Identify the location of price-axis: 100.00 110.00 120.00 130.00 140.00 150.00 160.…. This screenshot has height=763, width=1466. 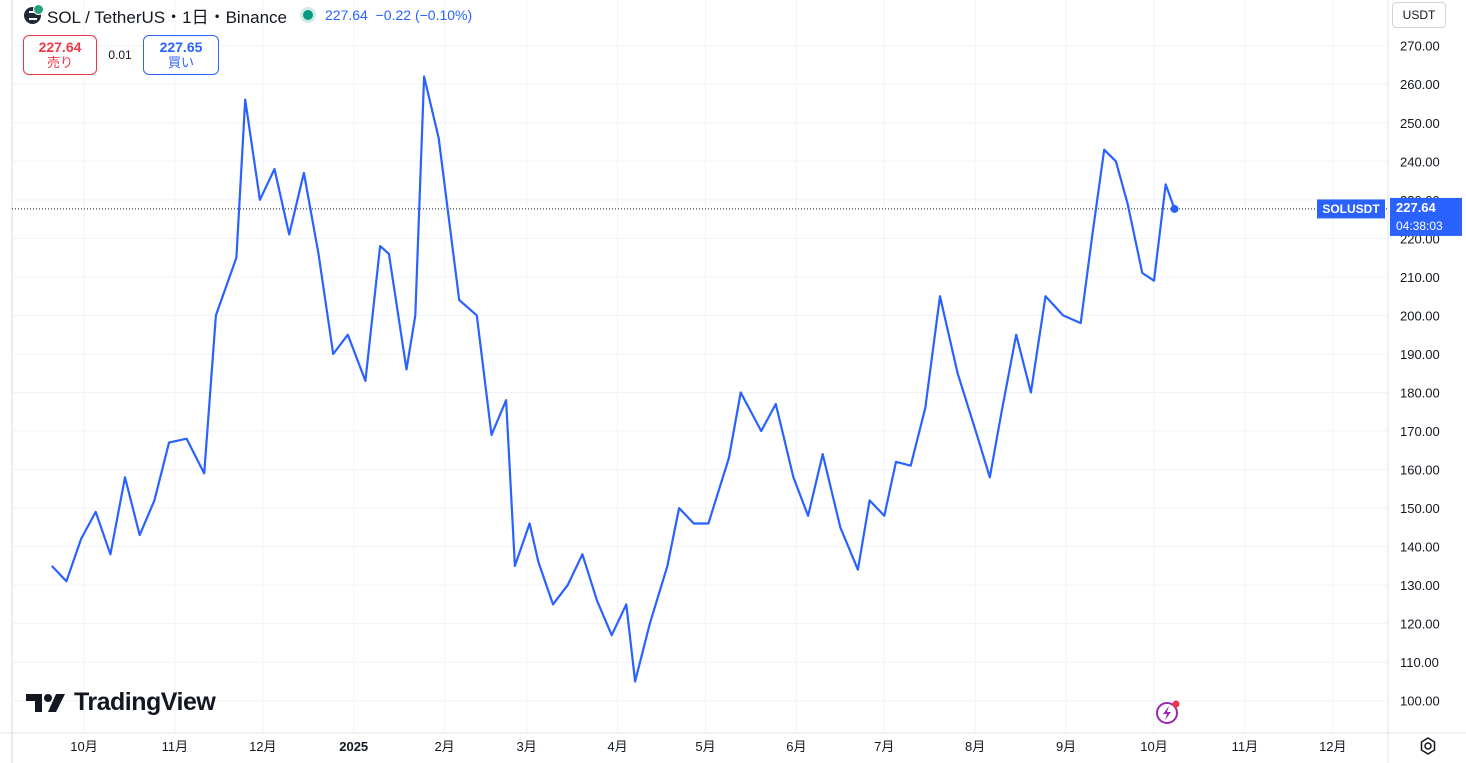
(1420, 374).